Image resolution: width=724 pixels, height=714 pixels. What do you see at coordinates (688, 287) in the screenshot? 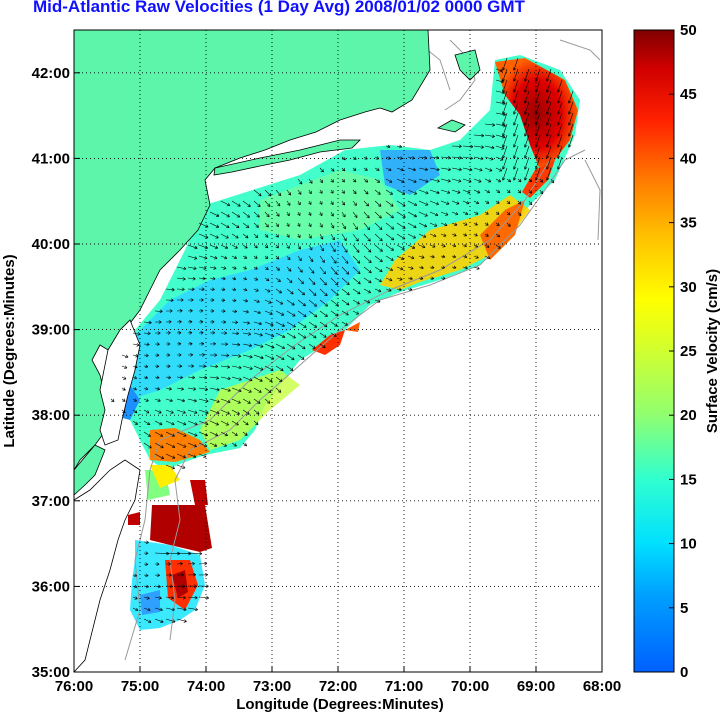
I see `colorbar-tick-label: 30` at bounding box center [688, 287].